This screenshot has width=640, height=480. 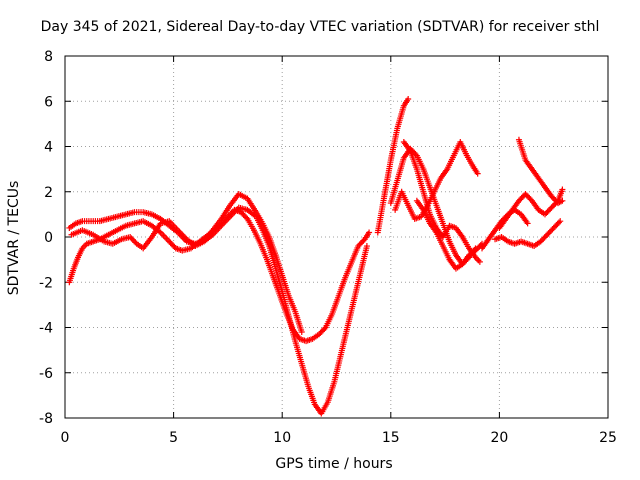 What do you see at coordinates (48, 57) in the screenshot?
I see `y-tick-label: 8` at bounding box center [48, 57].